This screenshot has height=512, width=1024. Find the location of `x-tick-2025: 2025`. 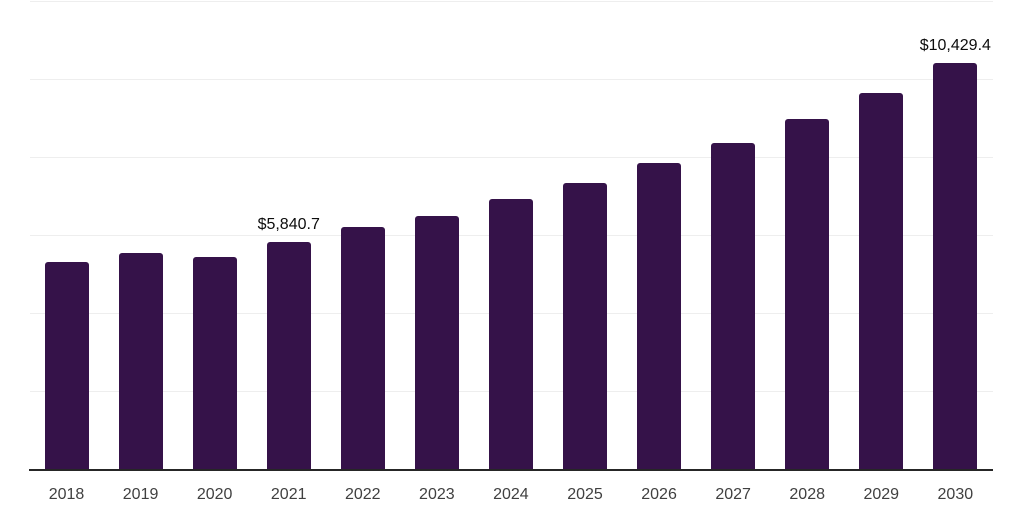

x-tick-2025: 2025 is located at coordinates (585, 494).